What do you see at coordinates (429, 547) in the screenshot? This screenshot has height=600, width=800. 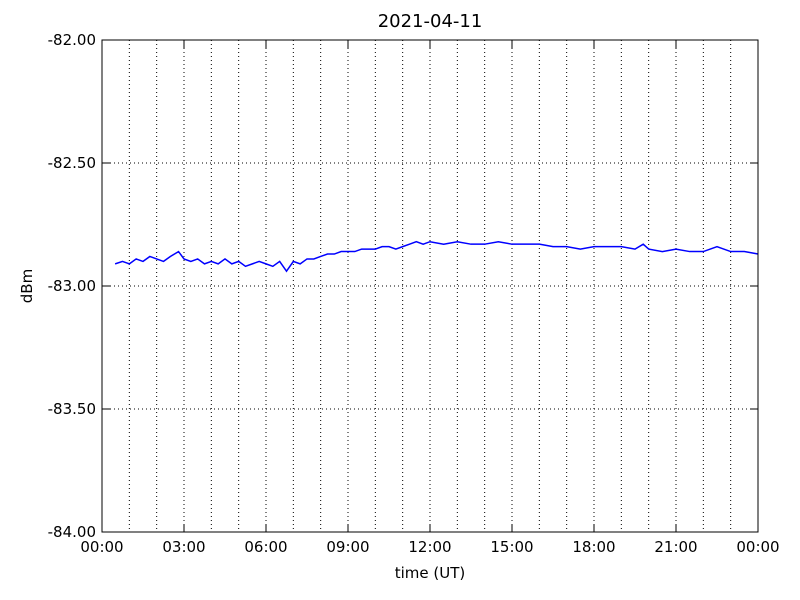 I see `x-tick-label: 12:00` at bounding box center [429, 547].